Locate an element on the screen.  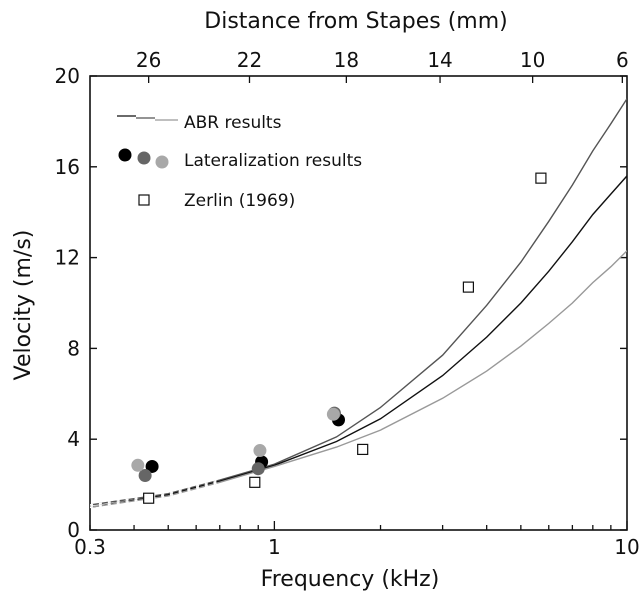
top-tick-label: 6 is located at coordinates (622, 60).